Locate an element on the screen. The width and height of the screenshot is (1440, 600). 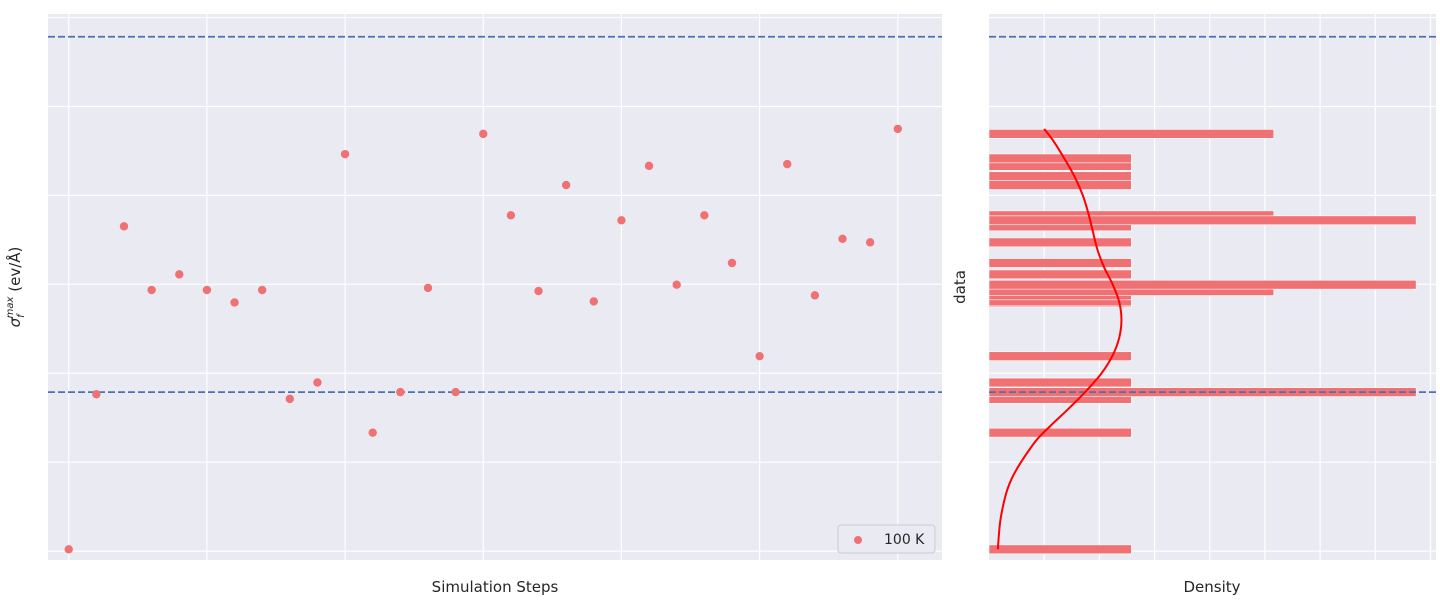
histogram-x-axis-label: Density is located at coordinates (1211, 587).